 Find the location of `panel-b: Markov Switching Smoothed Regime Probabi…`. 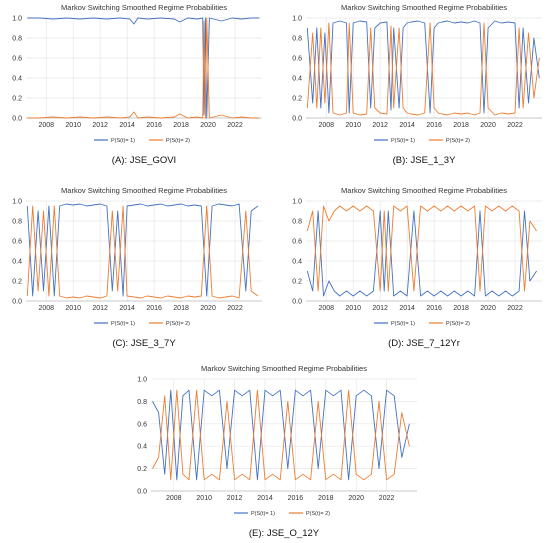

panel-b: Markov Switching Smoothed Regime Probabi… is located at coordinates (417, 84).